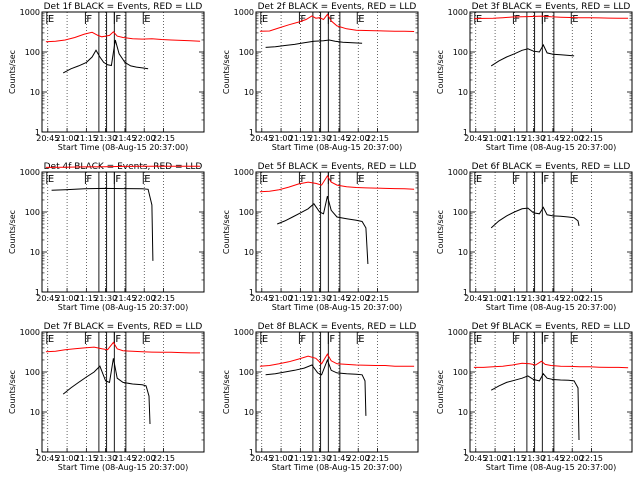  I want to click on panel-title: Det 6f BLACK = Events, RED = LLD, so click(551, 167).